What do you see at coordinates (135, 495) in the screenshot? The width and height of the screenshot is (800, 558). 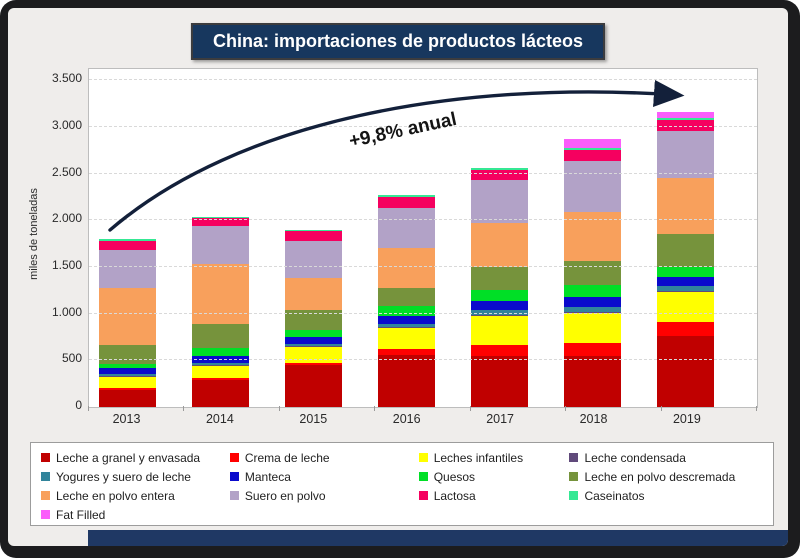 I see `legend-item-leche-en-polvo-entera: Leche en polvo entera` at bounding box center [135, 495].